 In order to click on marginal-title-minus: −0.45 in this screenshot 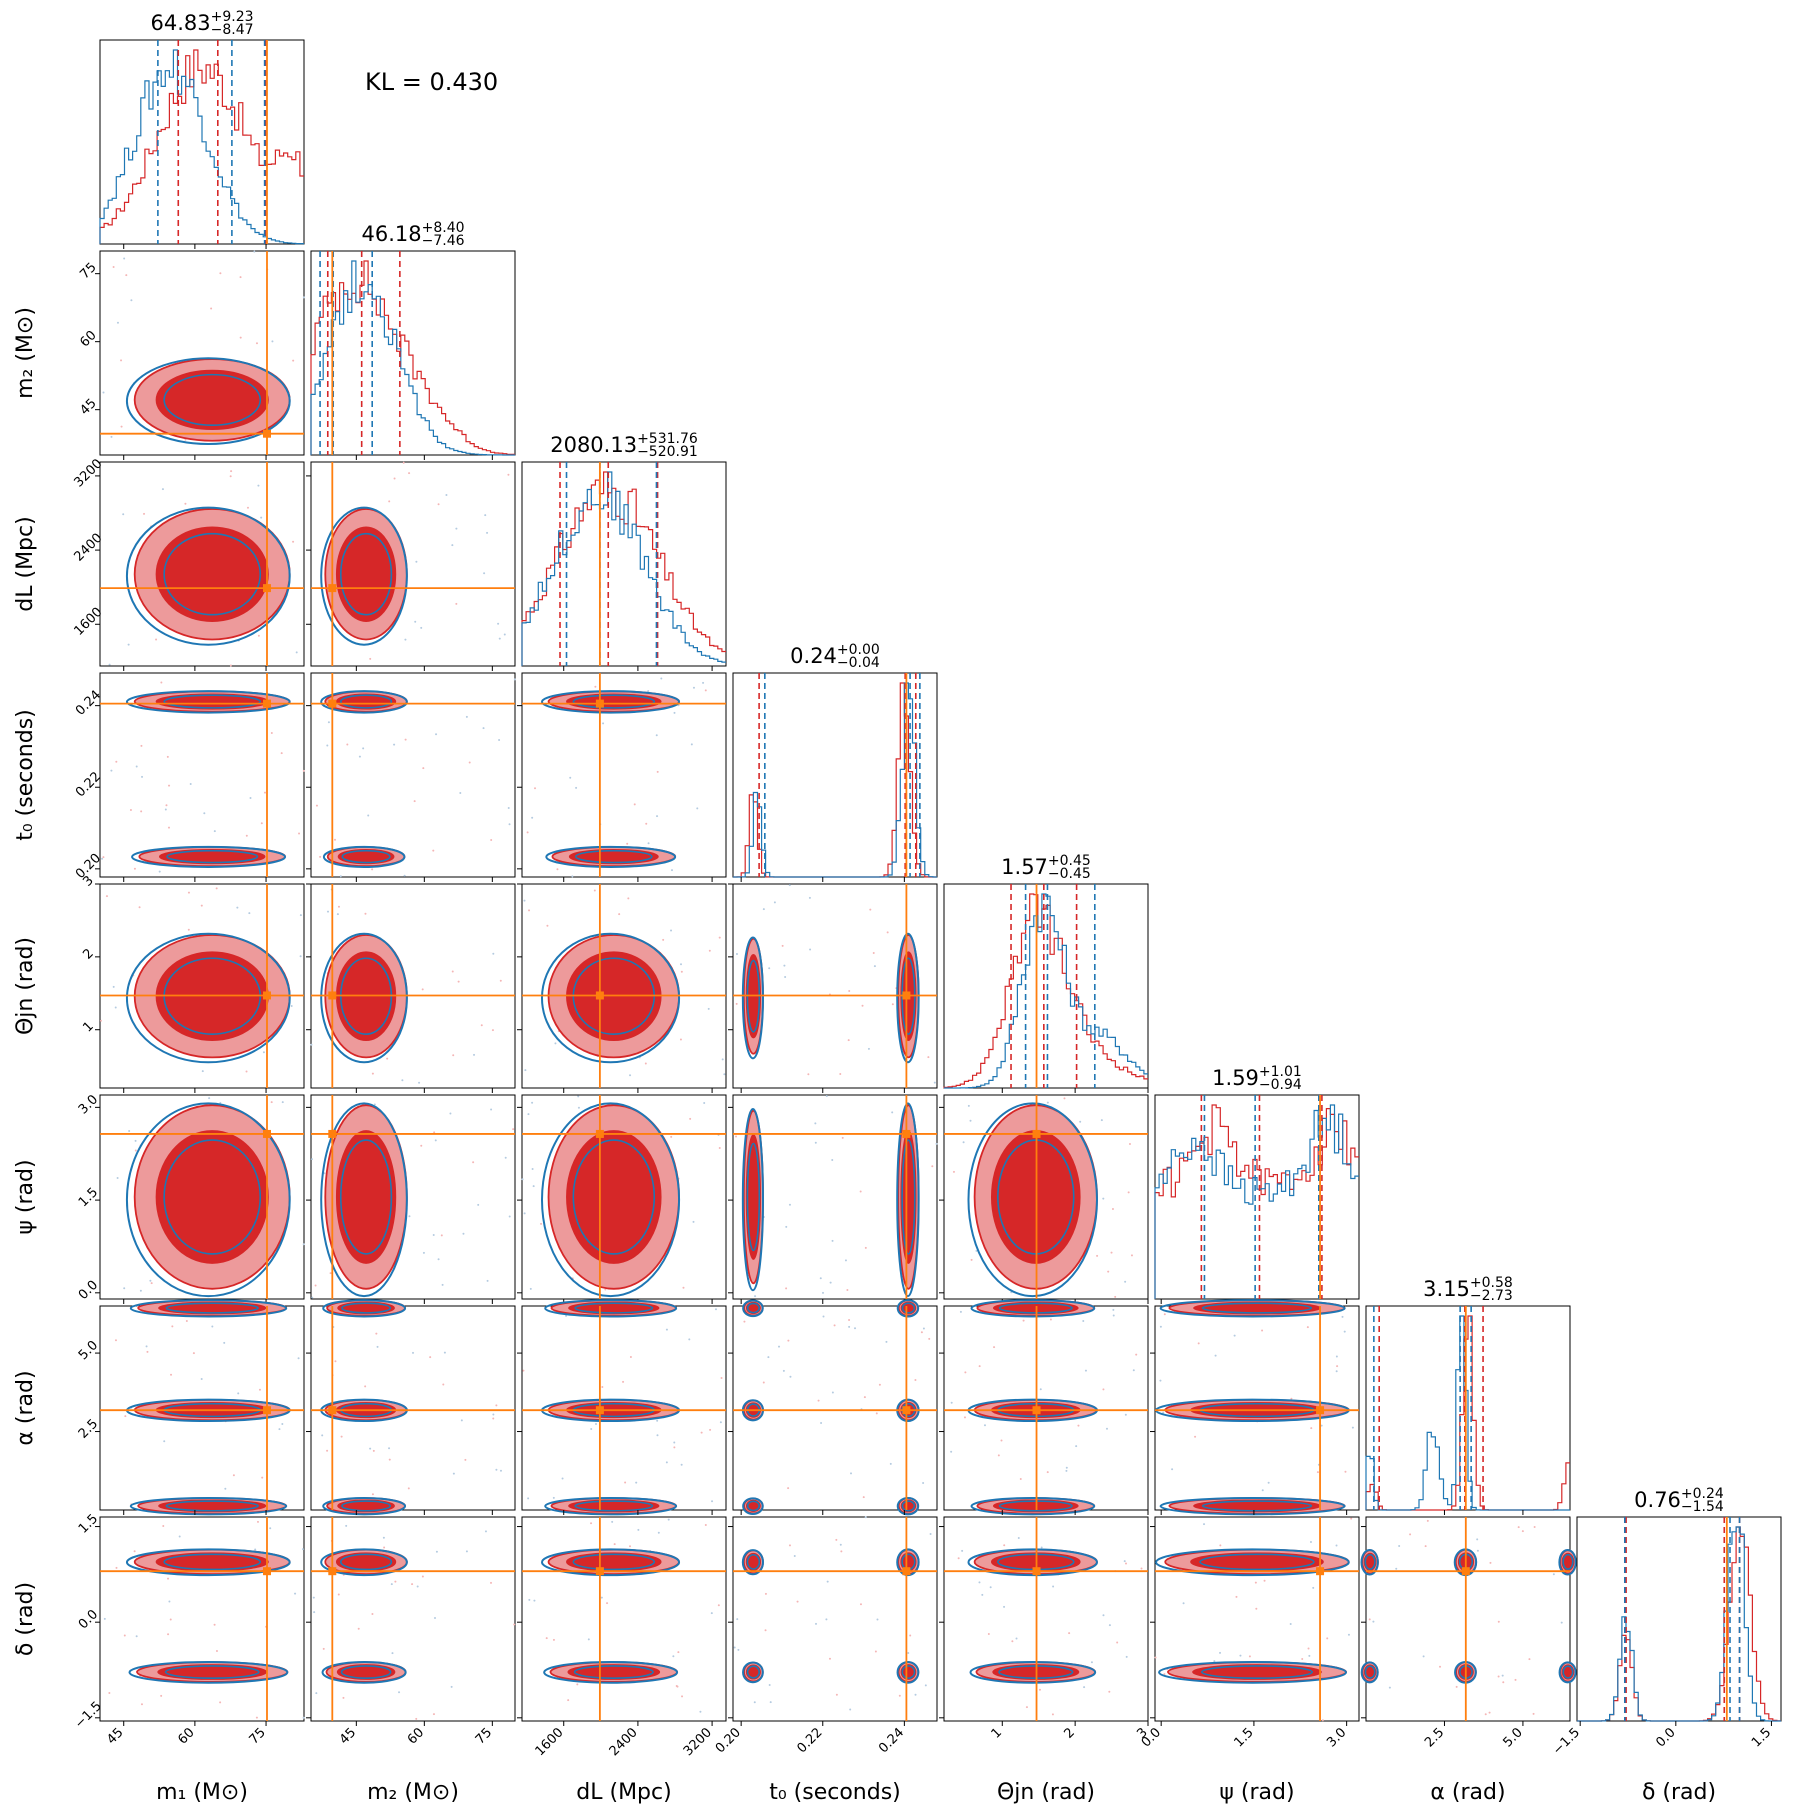, I will do `click(1069, 874)`.